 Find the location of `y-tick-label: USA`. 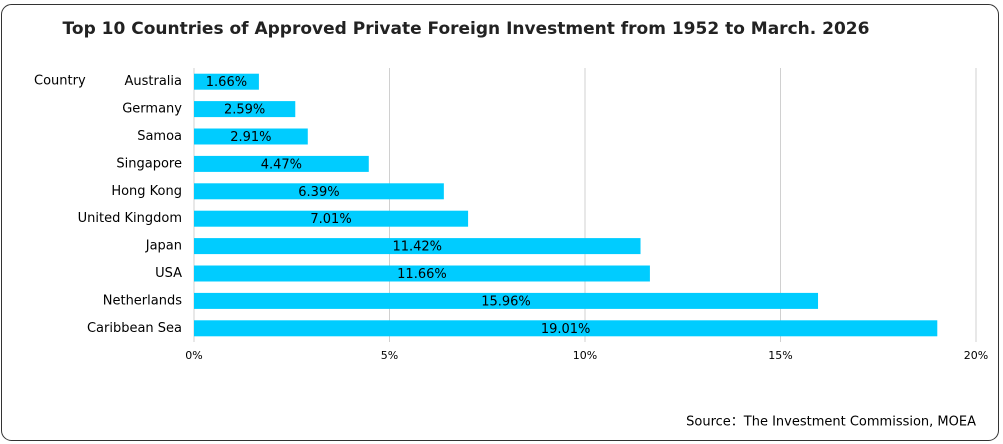

y-tick-label: USA is located at coordinates (168, 273).